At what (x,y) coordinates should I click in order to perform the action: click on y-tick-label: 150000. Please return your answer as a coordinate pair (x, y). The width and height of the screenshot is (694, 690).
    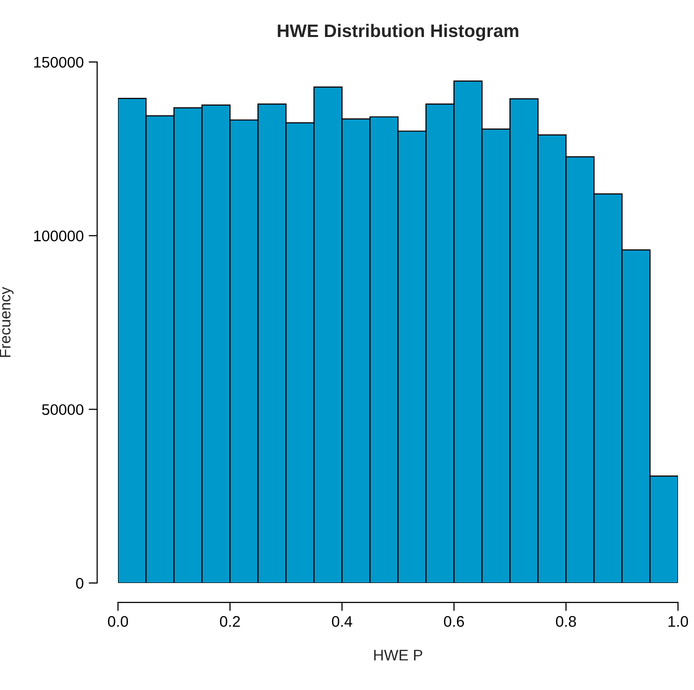
    Looking at the image, I should click on (59, 62).